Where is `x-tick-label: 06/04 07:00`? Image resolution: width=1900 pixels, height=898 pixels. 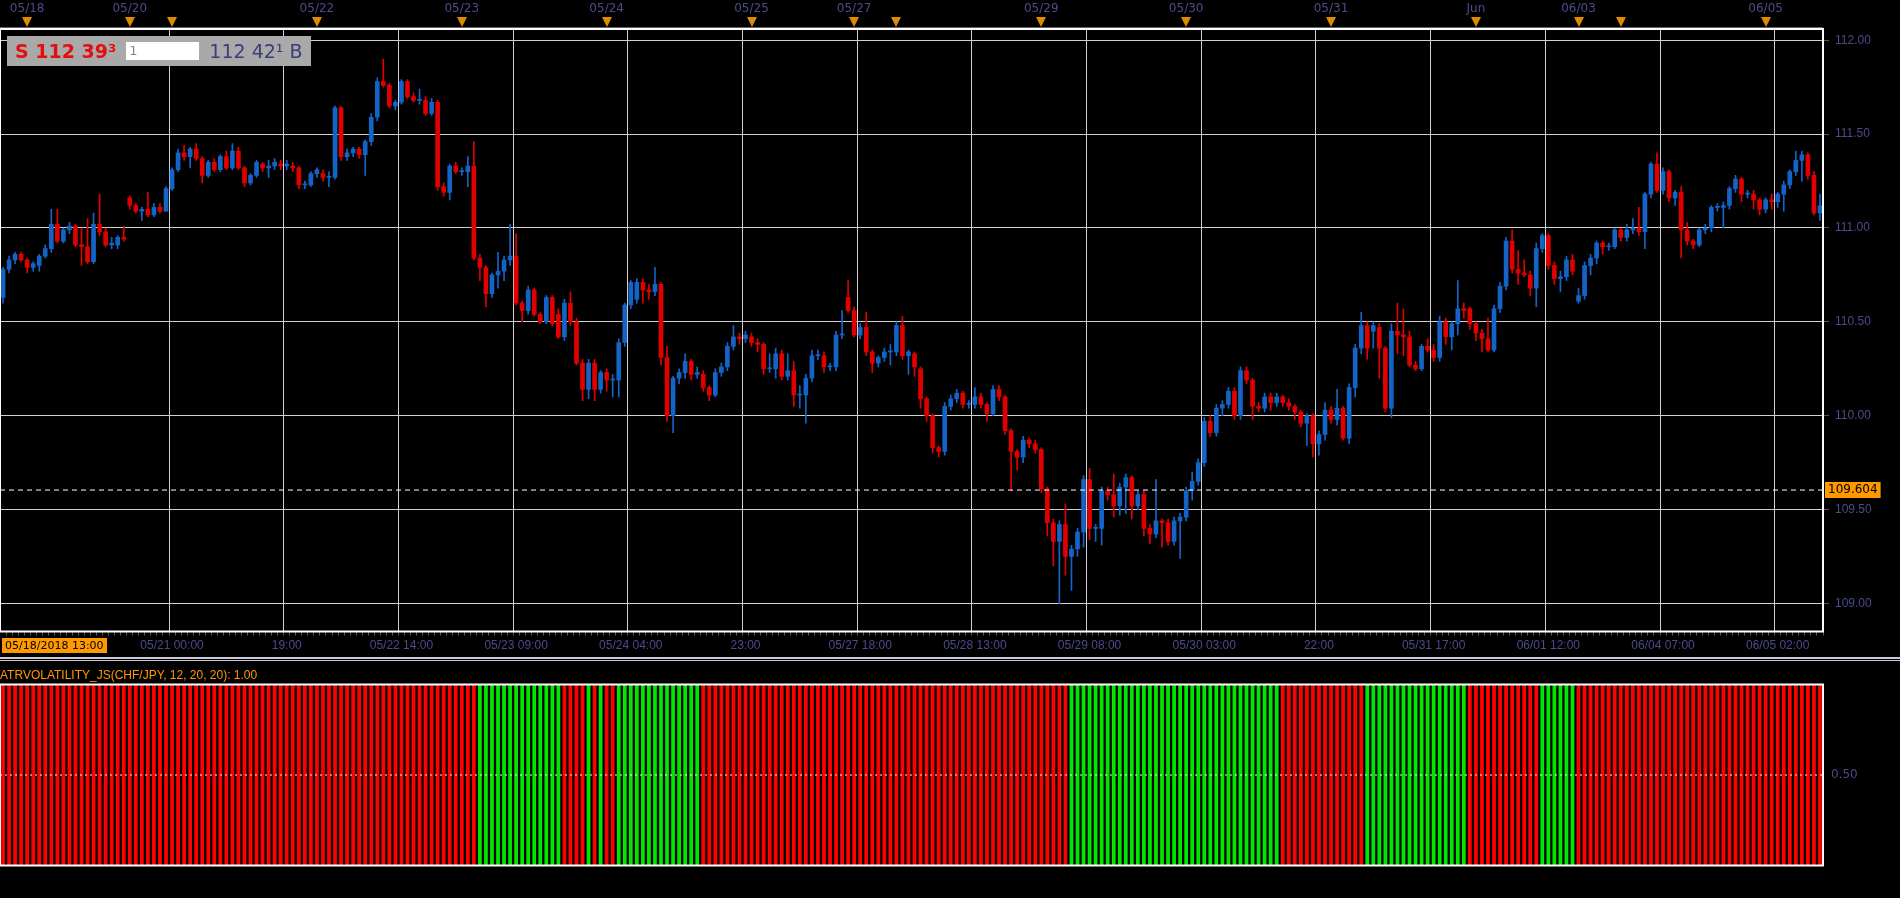
x-tick-label: 06/04 07:00 is located at coordinates (1663, 645).